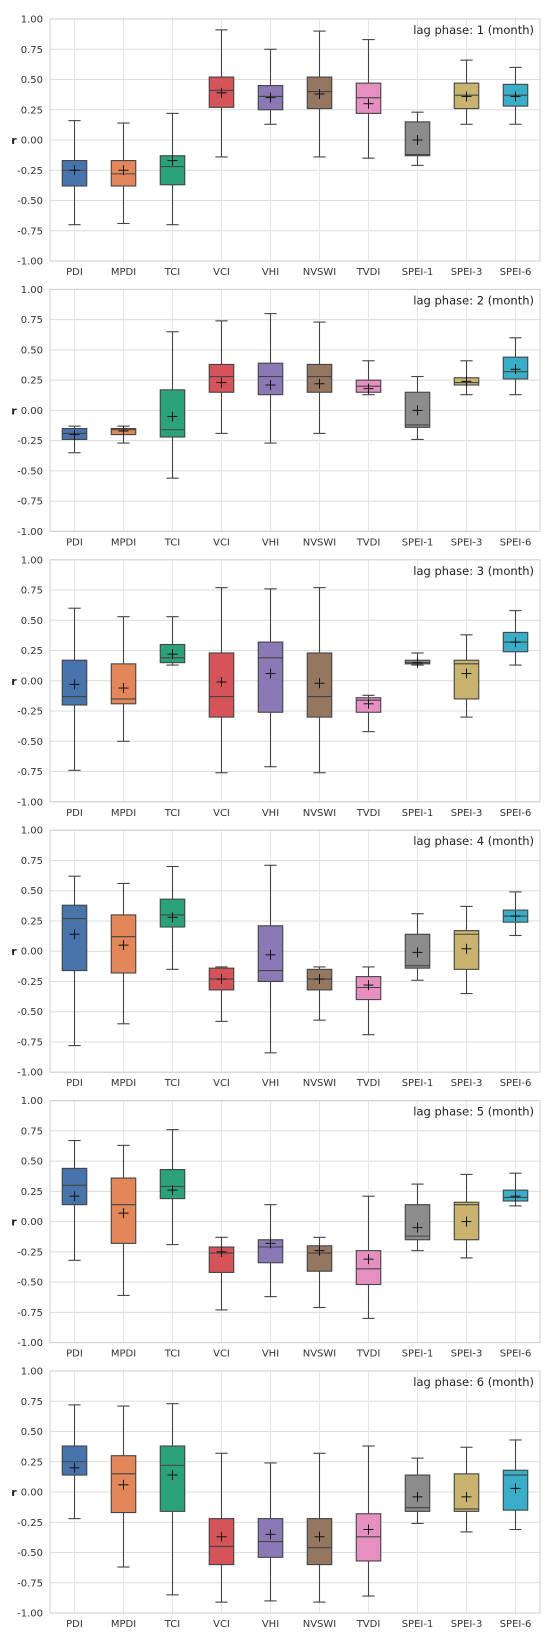  I want to click on y-tick-label: 0.00, so click(32, 411).